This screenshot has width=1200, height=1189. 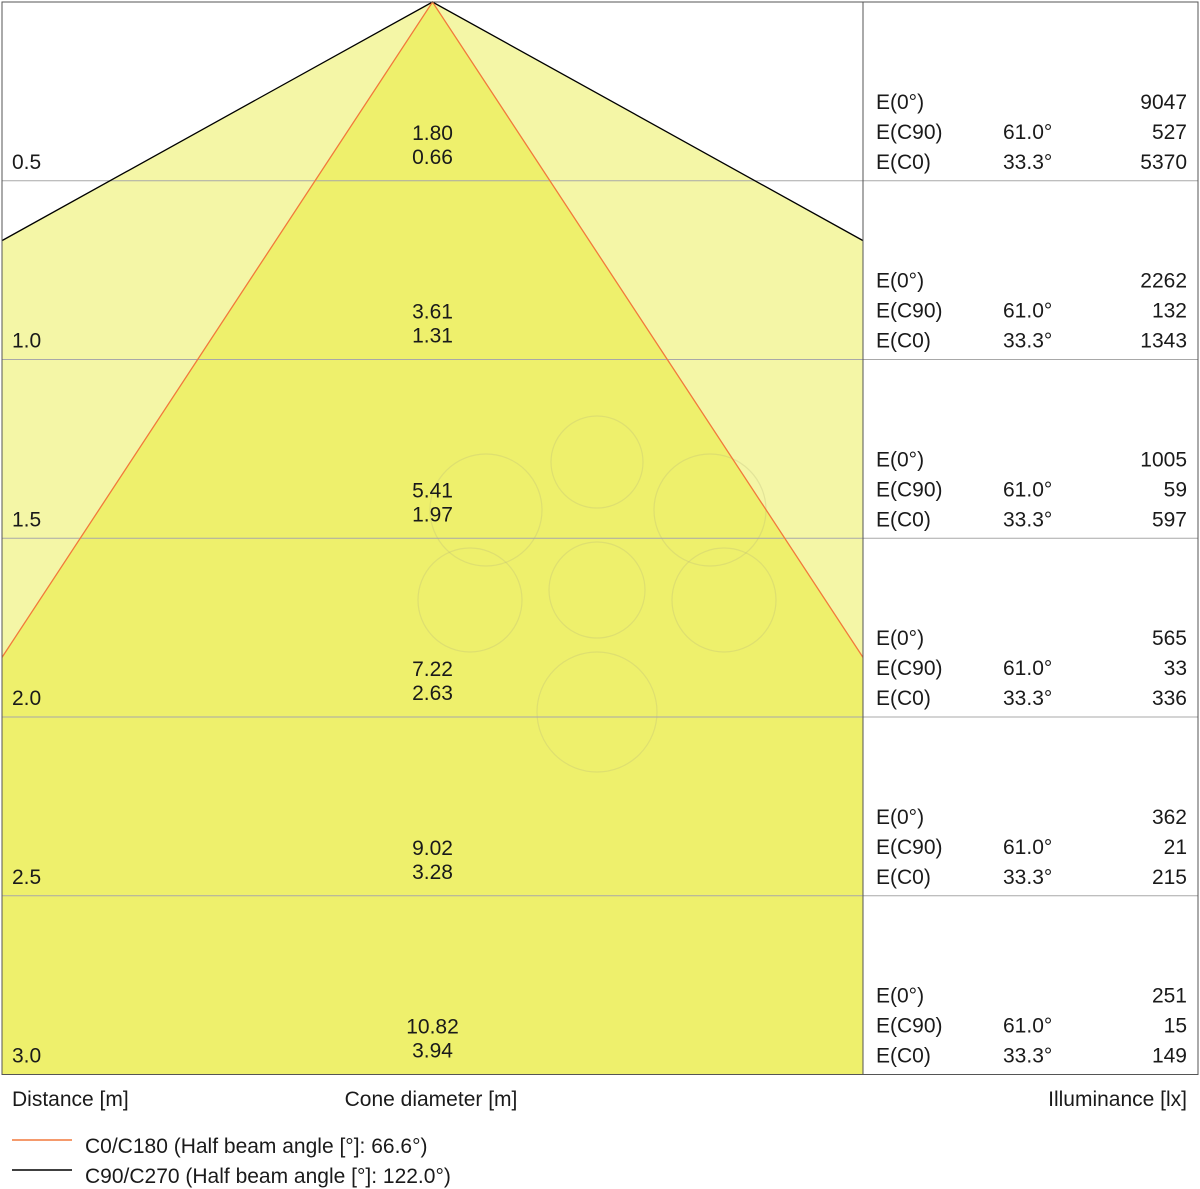 I want to click on ec0-value: 597, so click(x=1169, y=519).